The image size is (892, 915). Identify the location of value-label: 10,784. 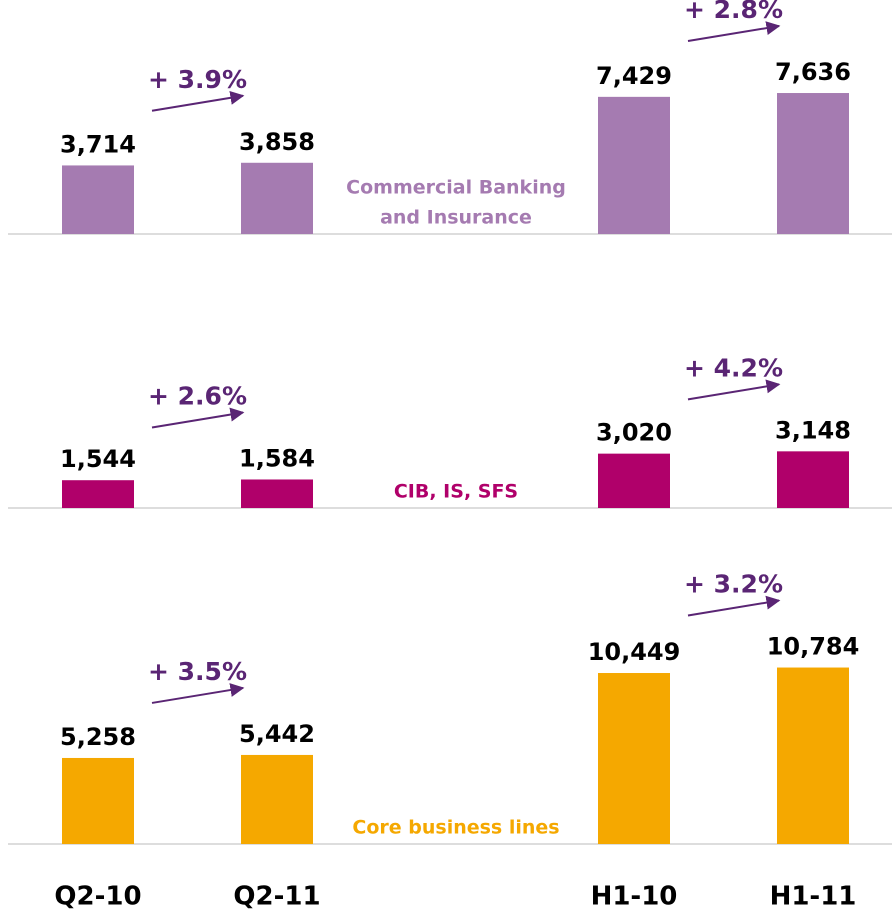
(813, 647).